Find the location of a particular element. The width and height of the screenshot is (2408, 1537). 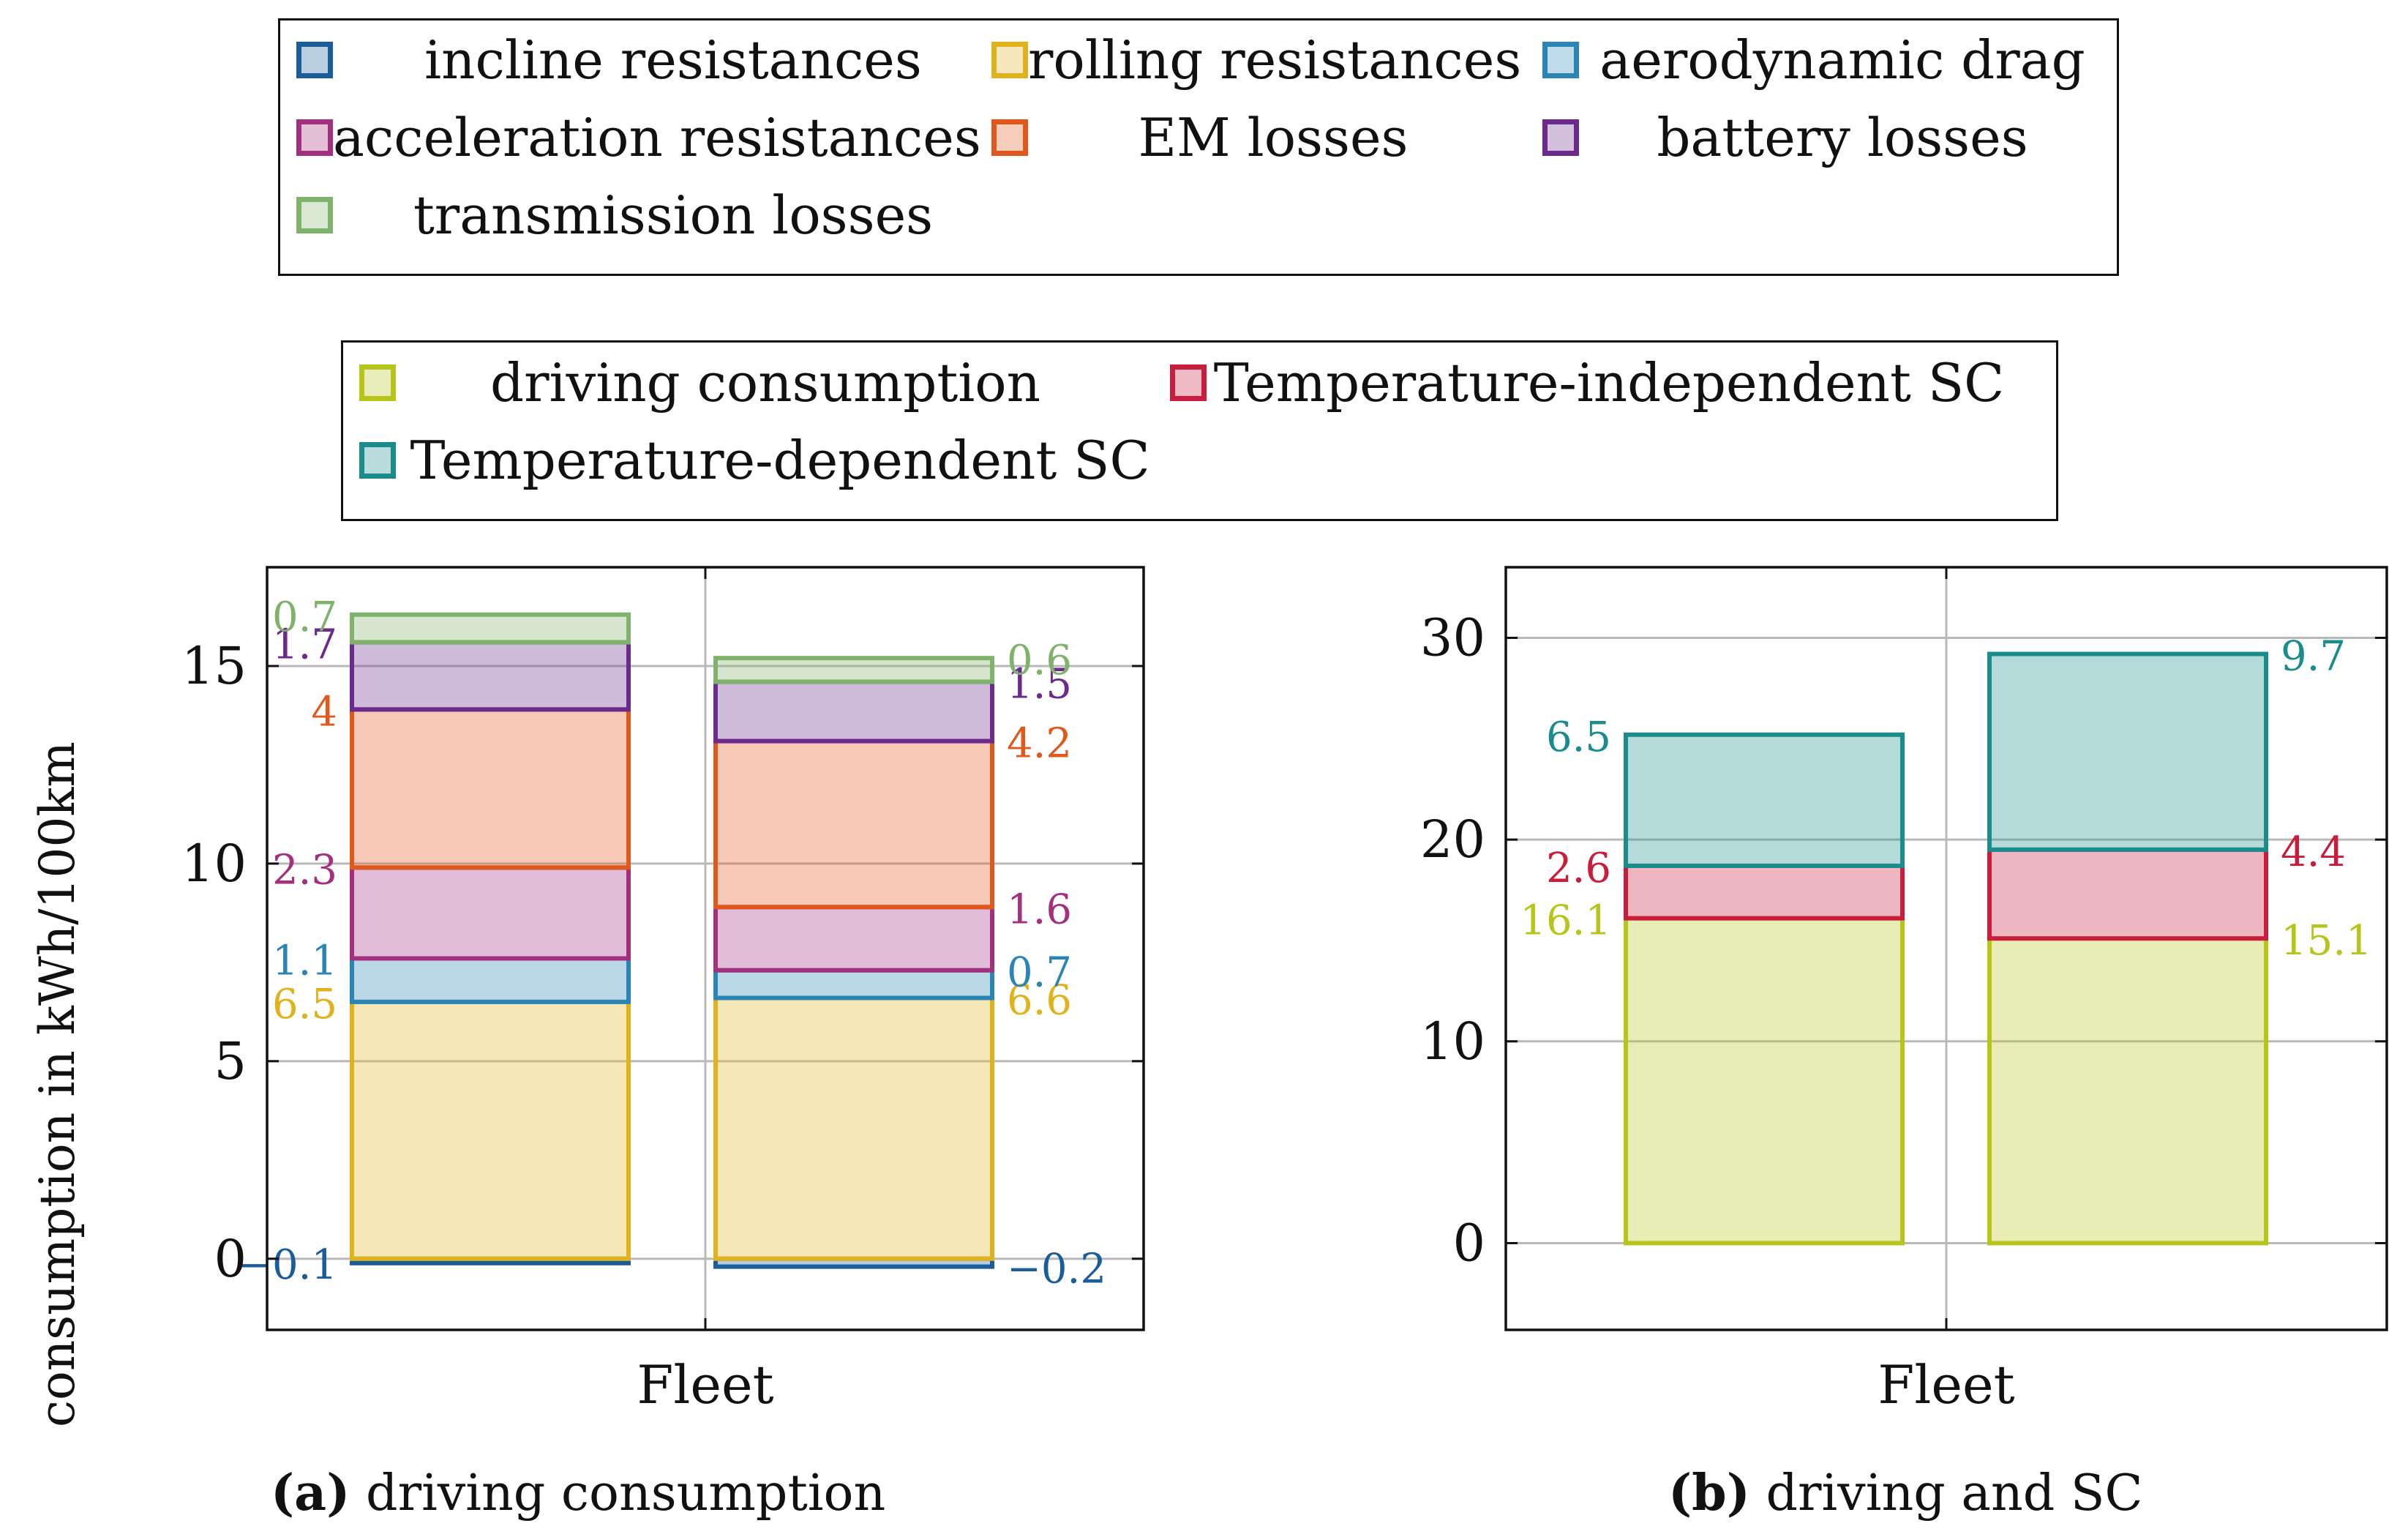

data-label: 1.7 is located at coordinates (304, 645).